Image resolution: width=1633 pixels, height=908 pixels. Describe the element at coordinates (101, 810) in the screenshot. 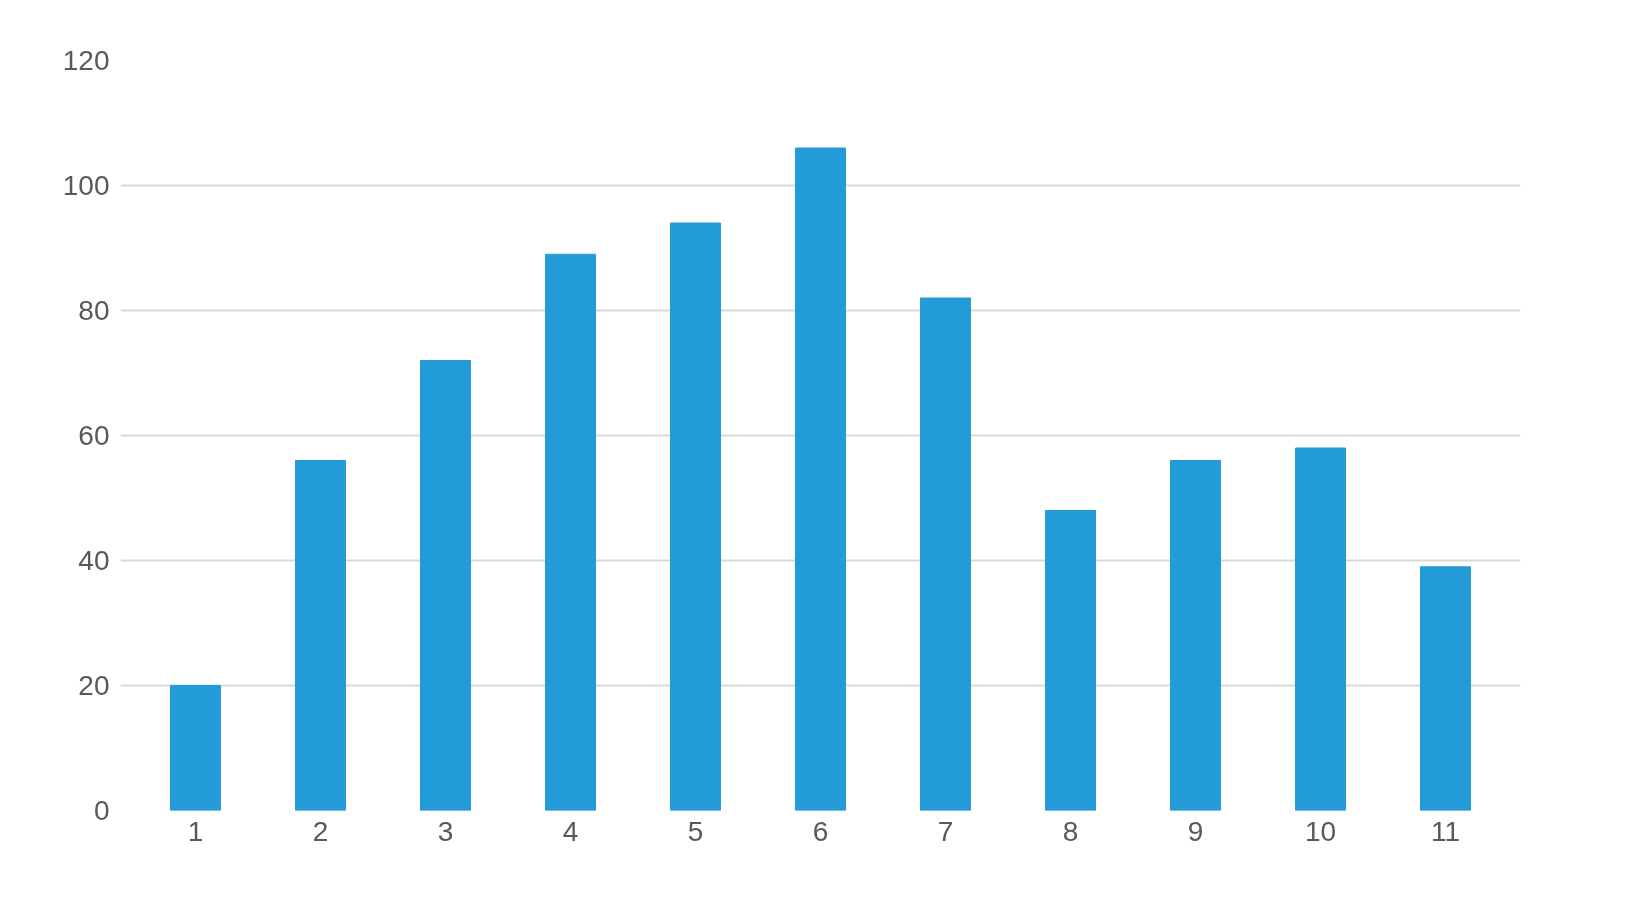

I see `y-tick-label: 0` at that location.